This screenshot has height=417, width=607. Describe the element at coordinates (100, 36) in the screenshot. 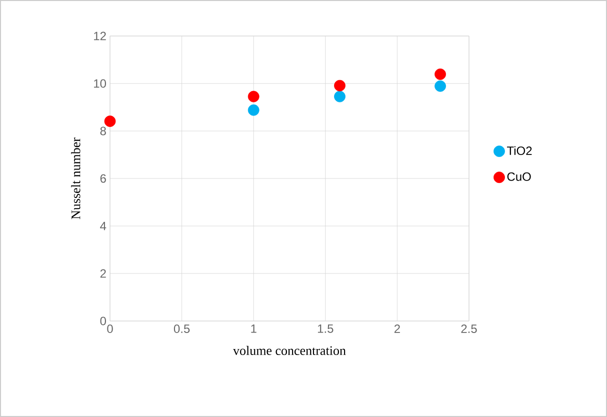

I see `y-tick-label: 12` at that location.